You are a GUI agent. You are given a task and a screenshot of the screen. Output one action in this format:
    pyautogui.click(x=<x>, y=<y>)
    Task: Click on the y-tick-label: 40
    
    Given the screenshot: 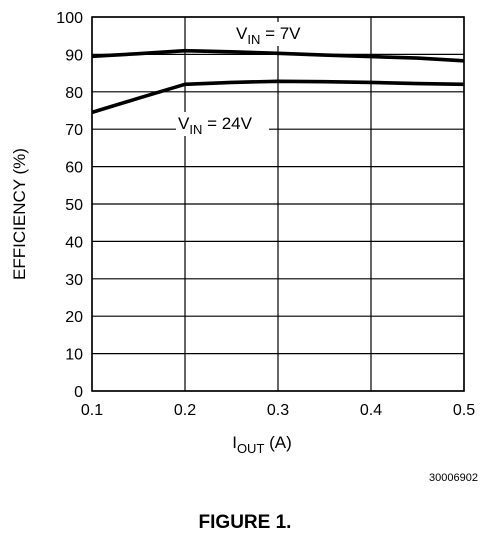 What is the action you would take?
    pyautogui.click(x=74, y=242)
    